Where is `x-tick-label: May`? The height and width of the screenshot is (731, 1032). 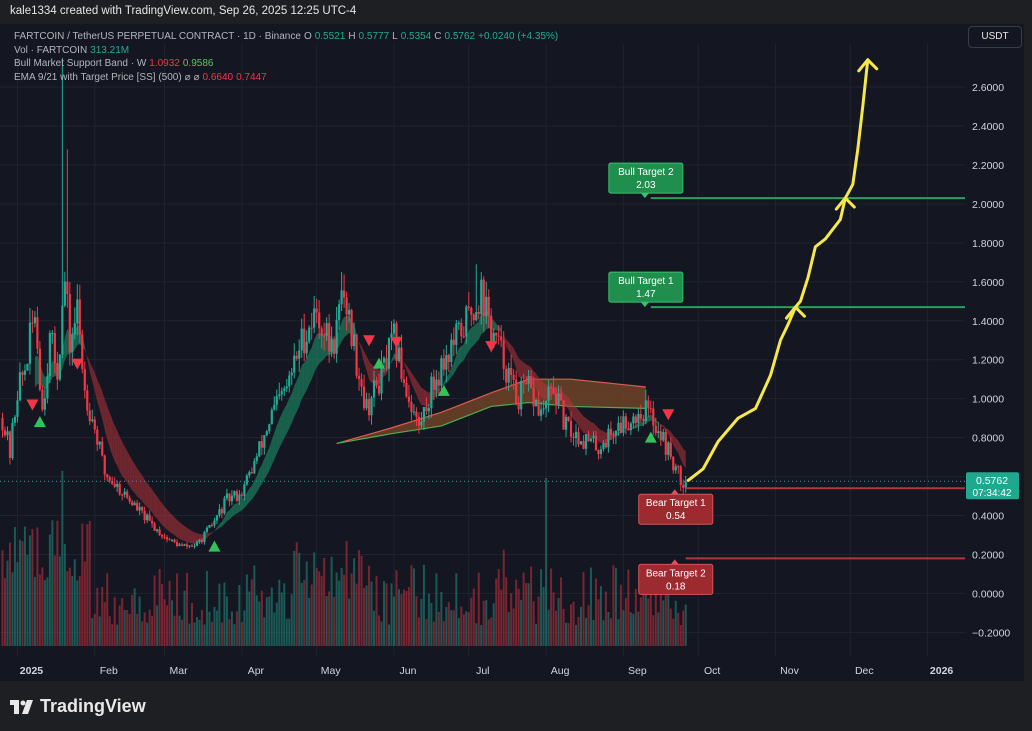
x-tick-label: May is located at coordinates (331, 671).